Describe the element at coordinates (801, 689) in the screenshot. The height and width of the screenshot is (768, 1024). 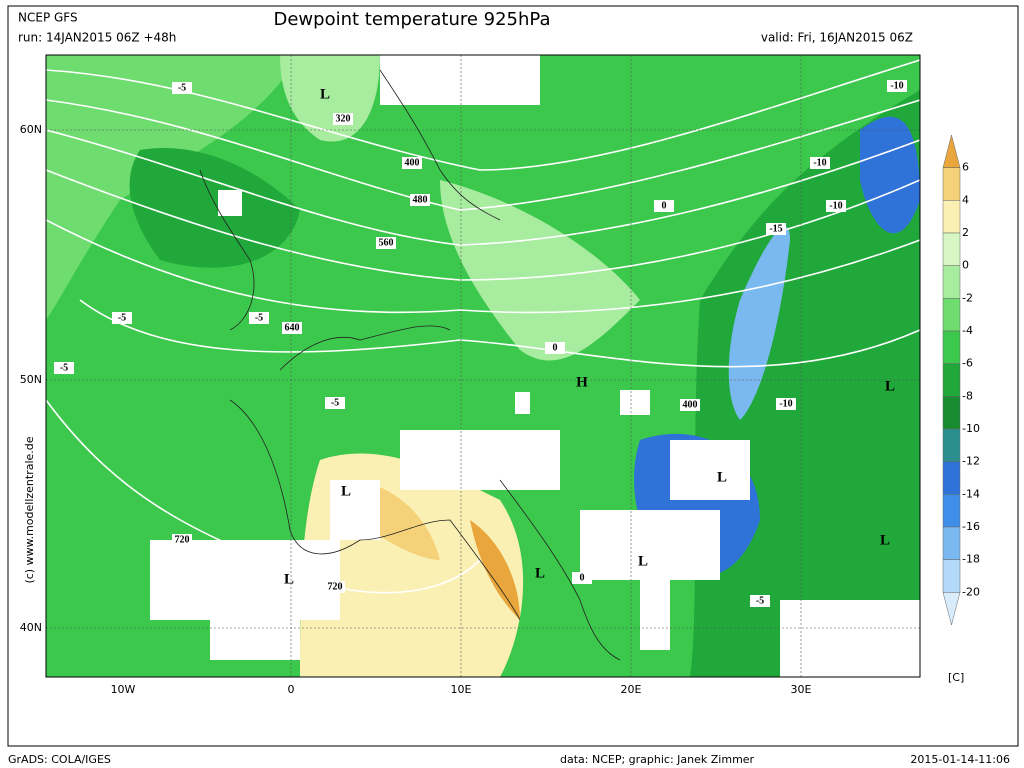
I see `lon-label: 30E` at that location.